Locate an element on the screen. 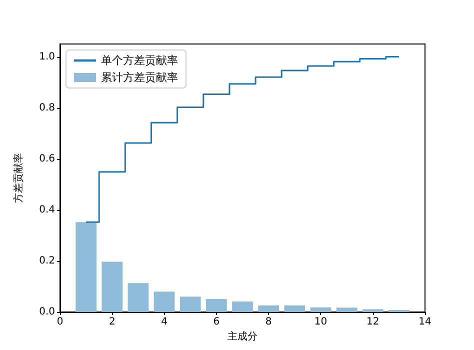 Image resolution: width=474 pixels, height=350 pixels. x-axis-title: 主成分 is located at coordinates (243, 336).